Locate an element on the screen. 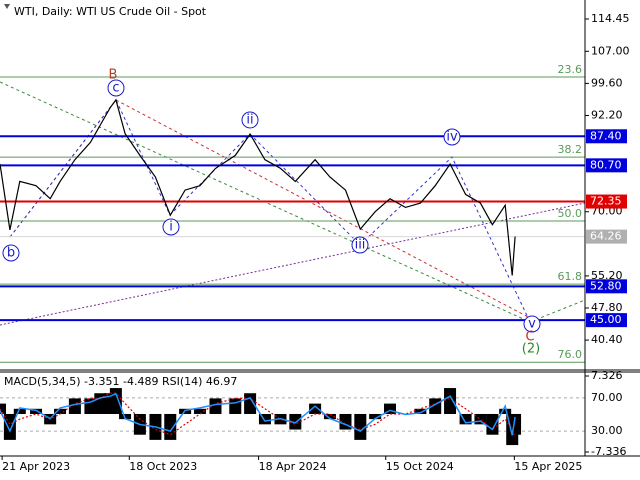 The image size is (640, 480). y-tick-label: -7.336 is located at coordinates (608, 451).